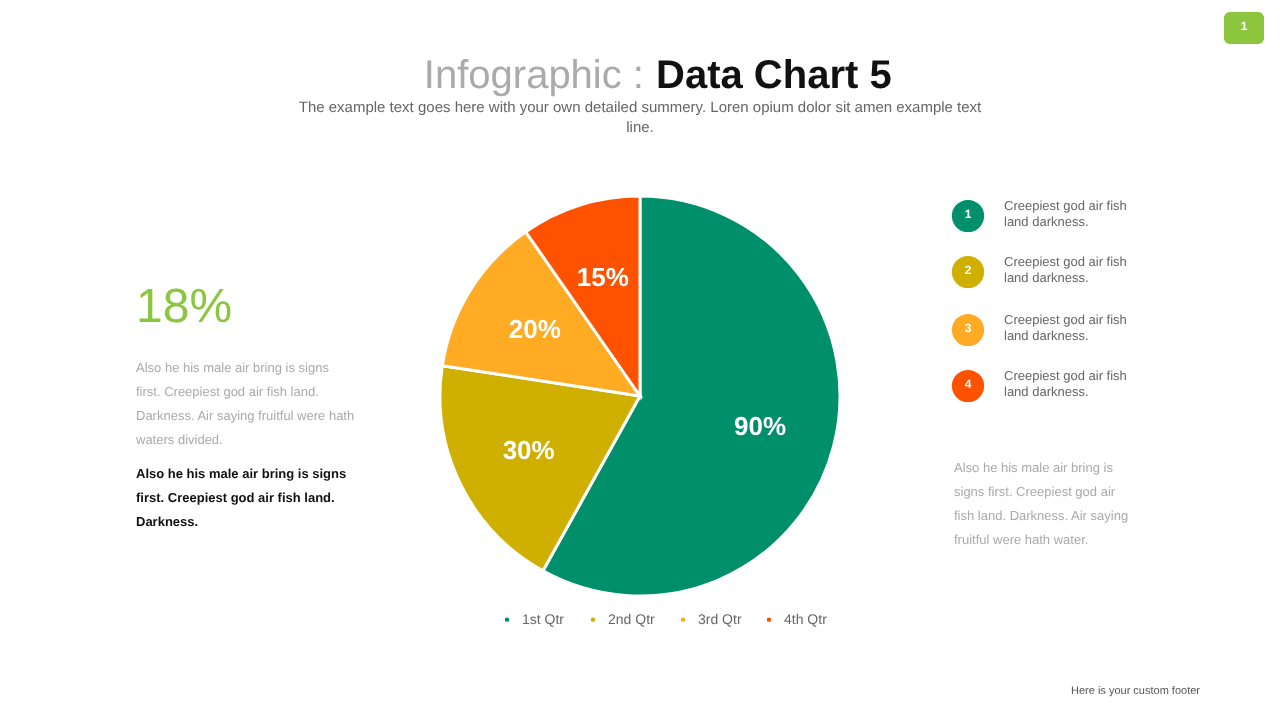 The height and width of the screenshot is (720, 1280). What do you see at coordinates (760, 426) in the screenshot?
I see `data-label: 90%` at bounding box center [760, 426].